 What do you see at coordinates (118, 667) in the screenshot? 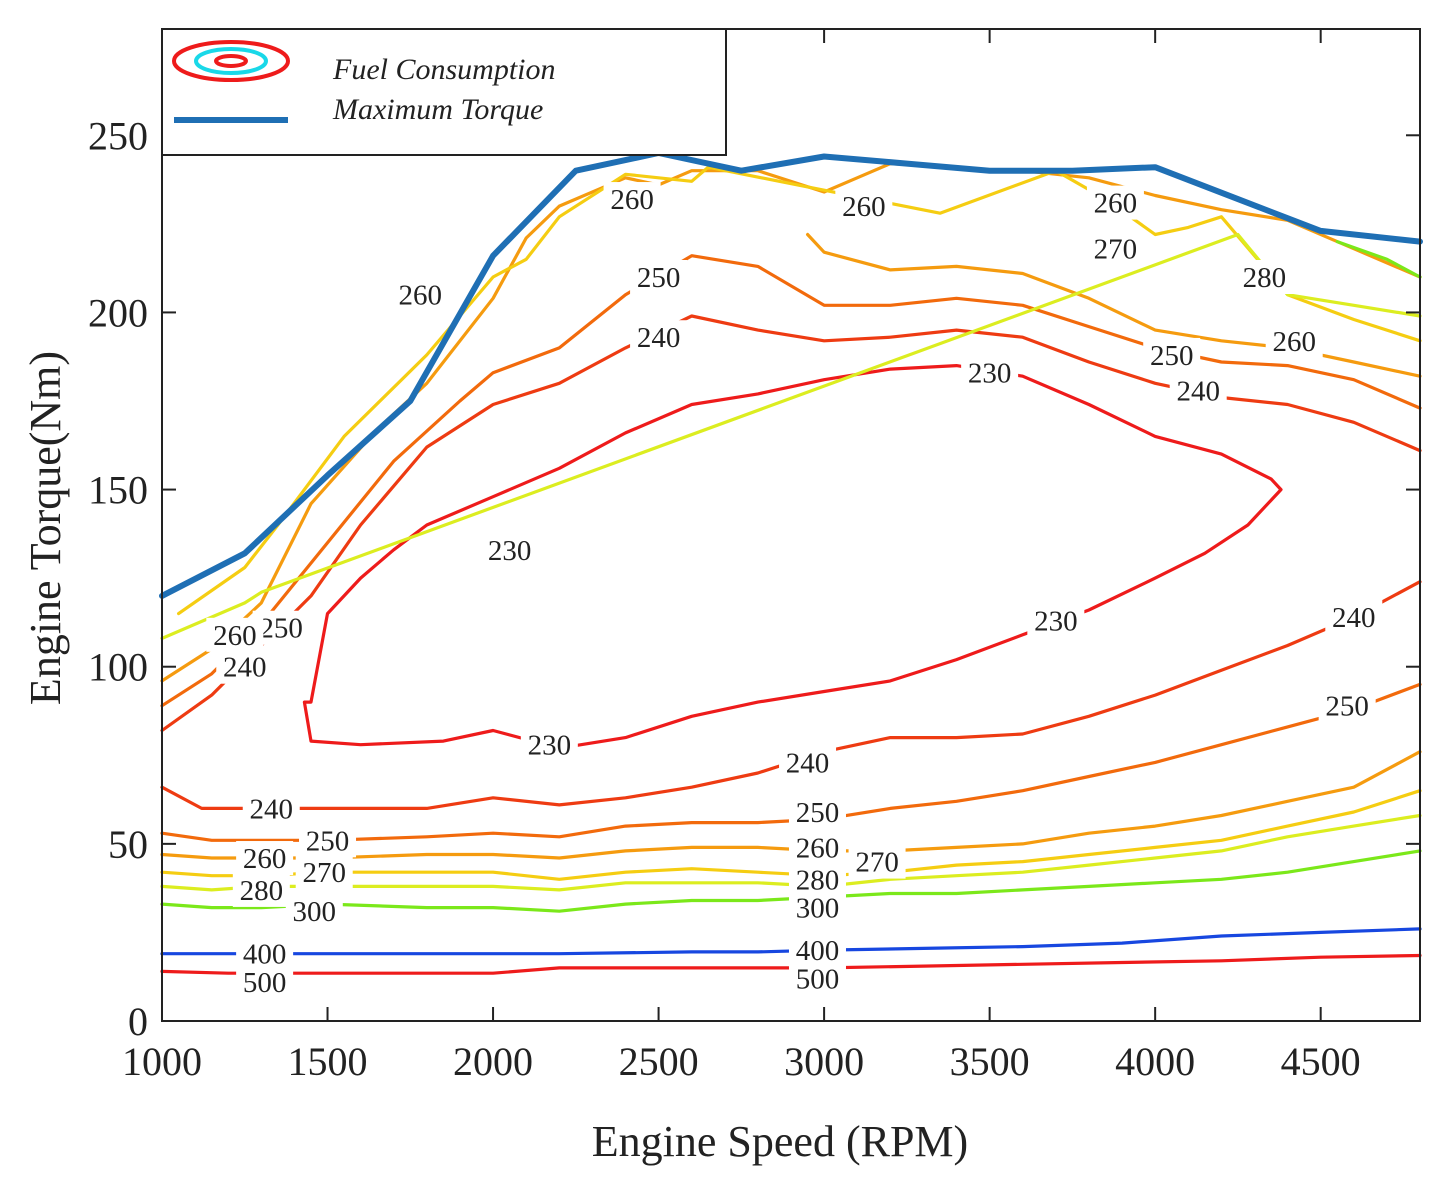
I see `y-tick-label: 100` at bounding box center [118, 667].